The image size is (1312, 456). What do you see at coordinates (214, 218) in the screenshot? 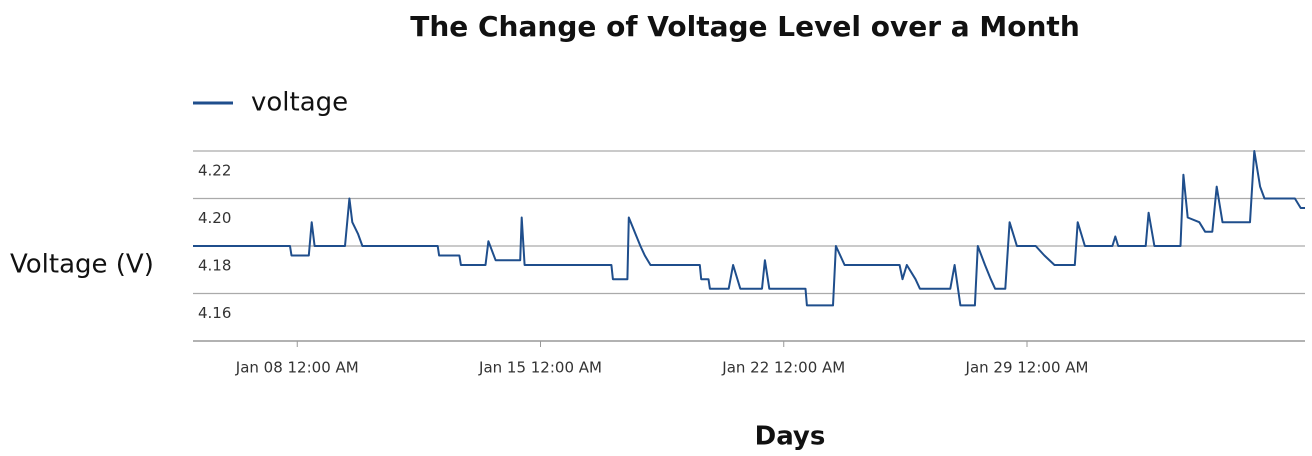
I see `y-tick-label: 4.20` at bounding box center [214, 218].